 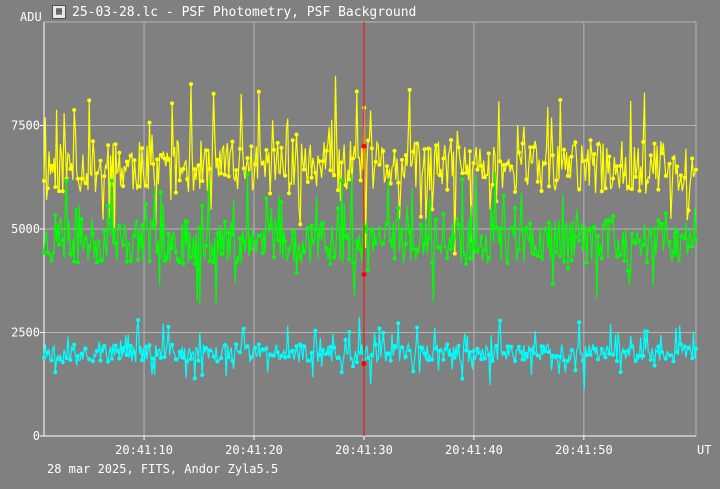 I want to click on y-tick-label: 5000, so click(x=25, y=229).